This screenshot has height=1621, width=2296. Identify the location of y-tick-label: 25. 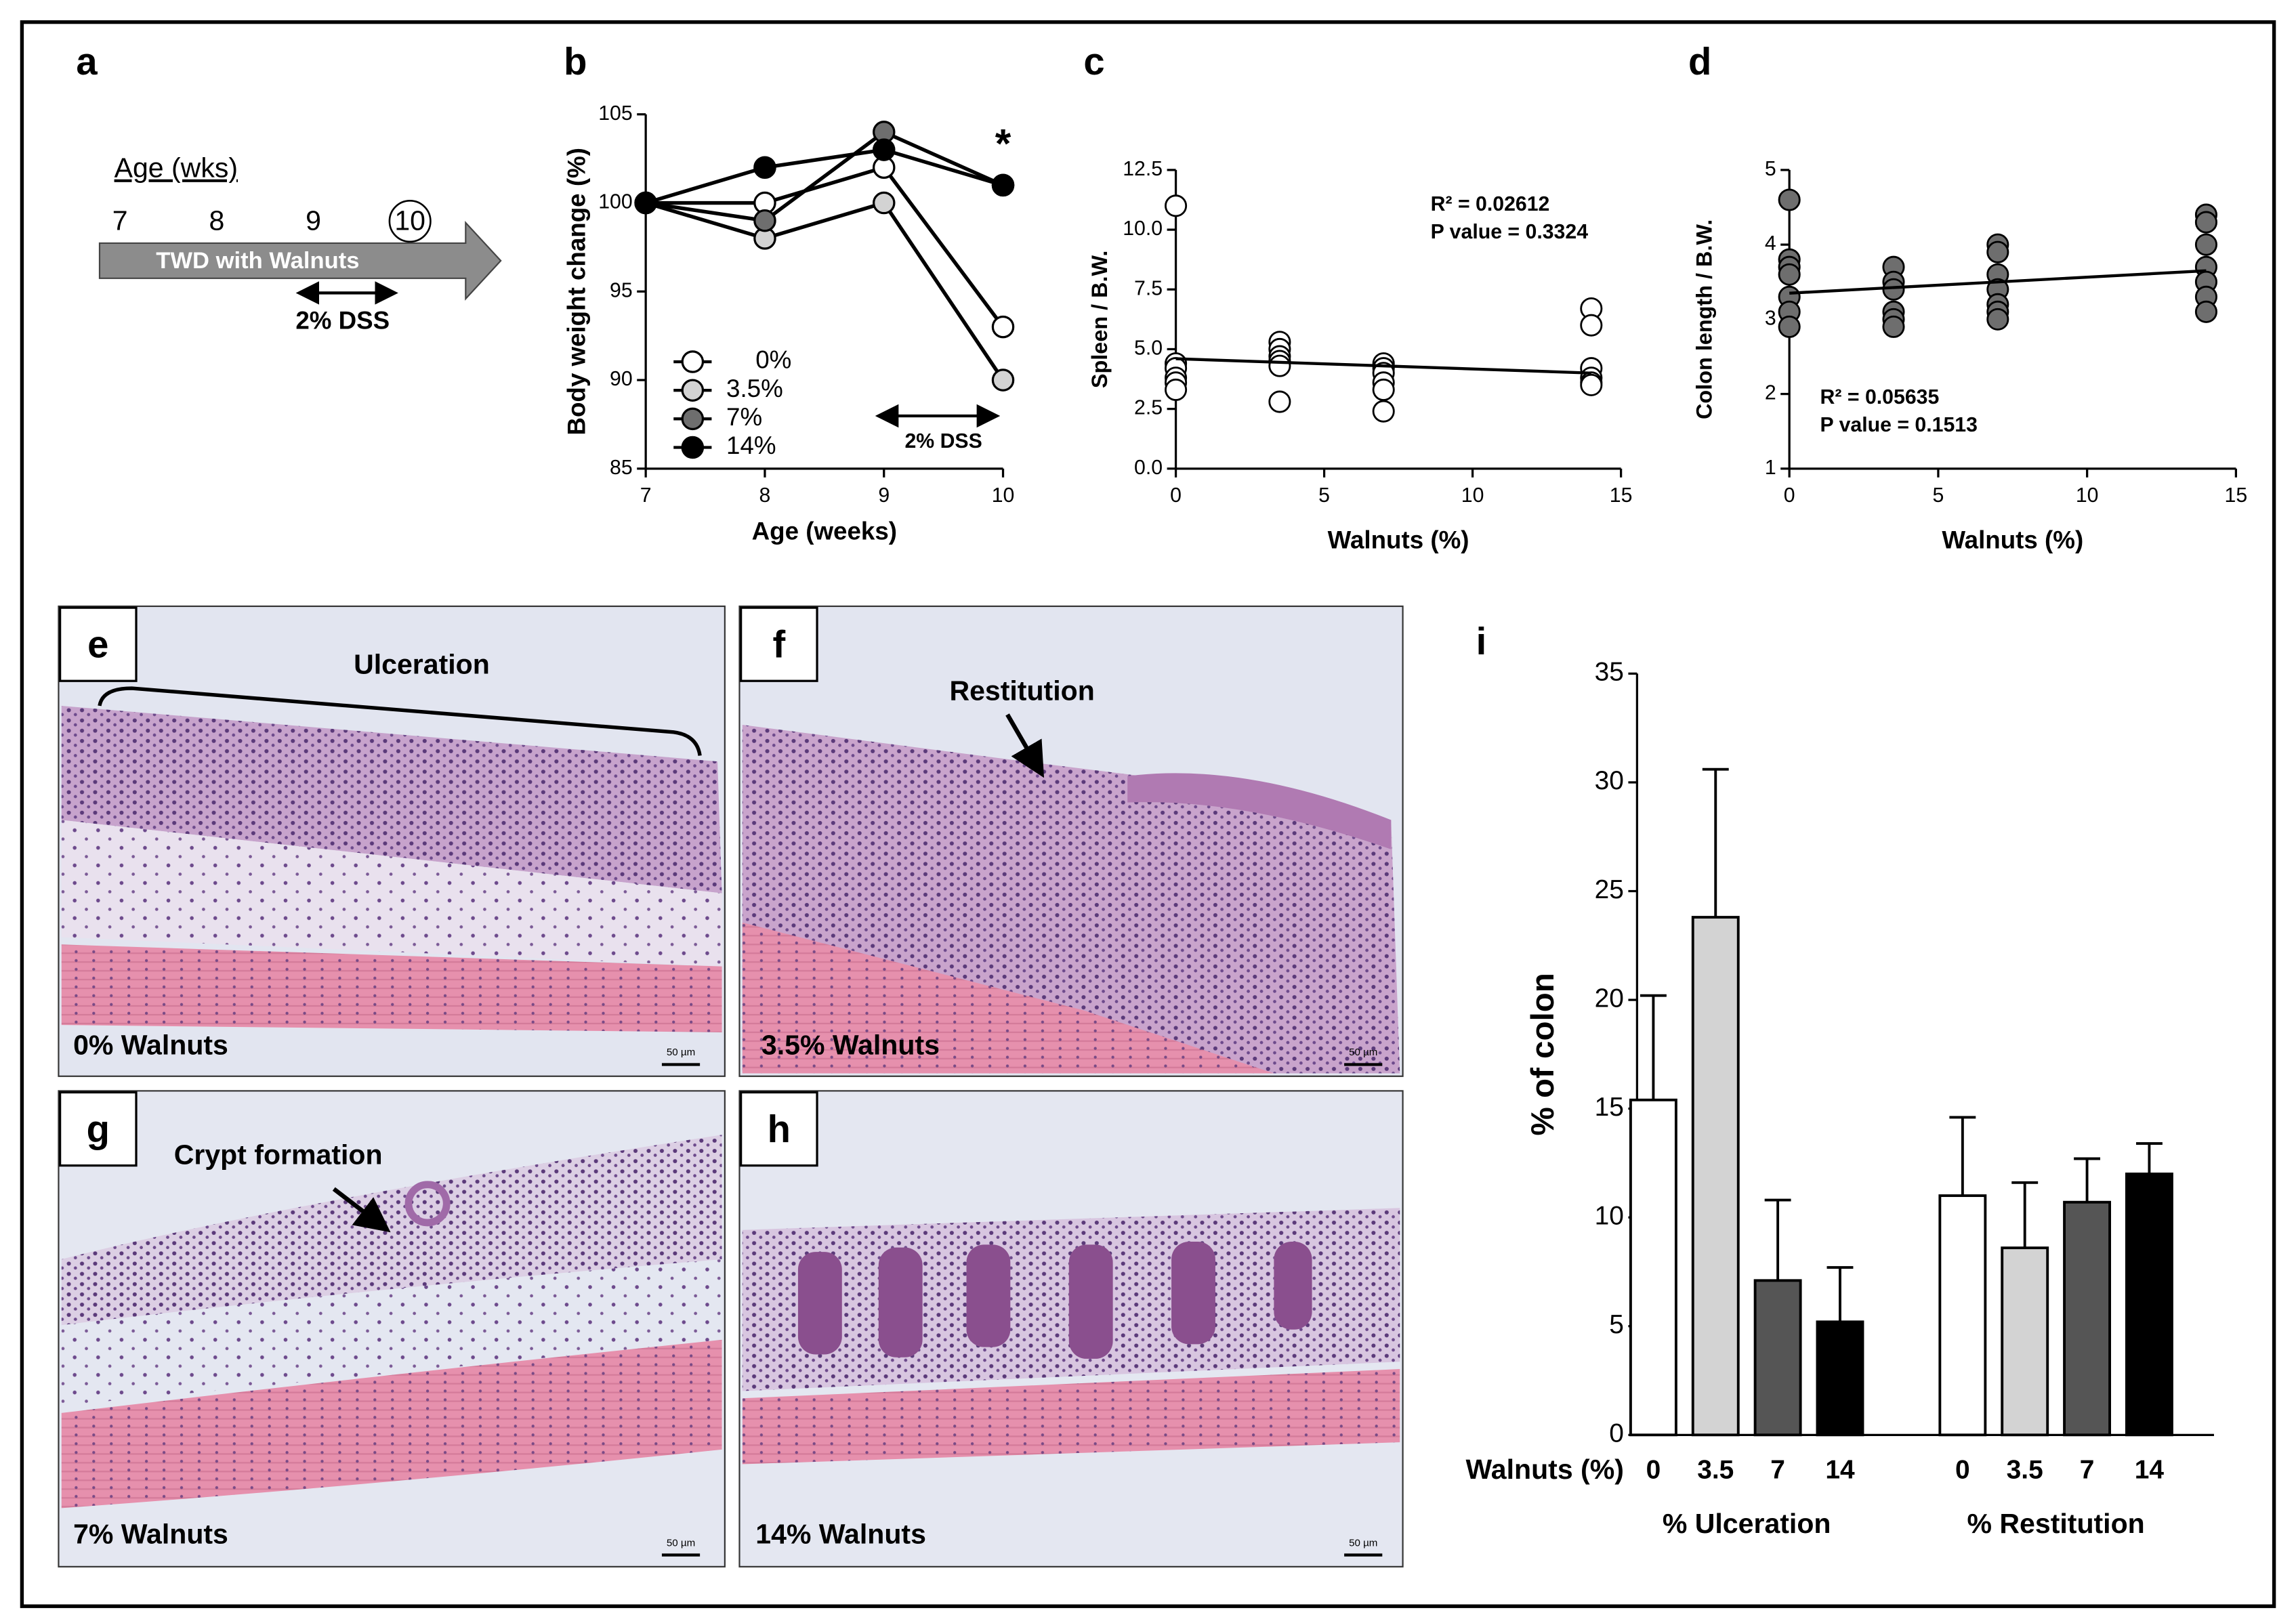
(1610, 889).